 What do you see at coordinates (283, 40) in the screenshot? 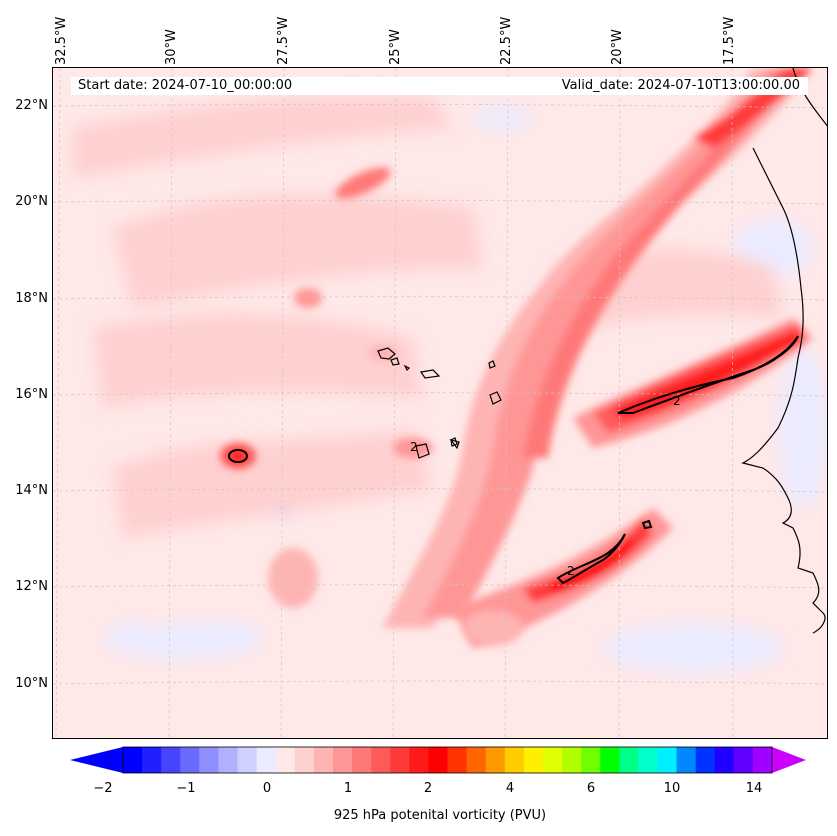
I see `lon-label: 27.5°W` at bounding box center [283, 40].